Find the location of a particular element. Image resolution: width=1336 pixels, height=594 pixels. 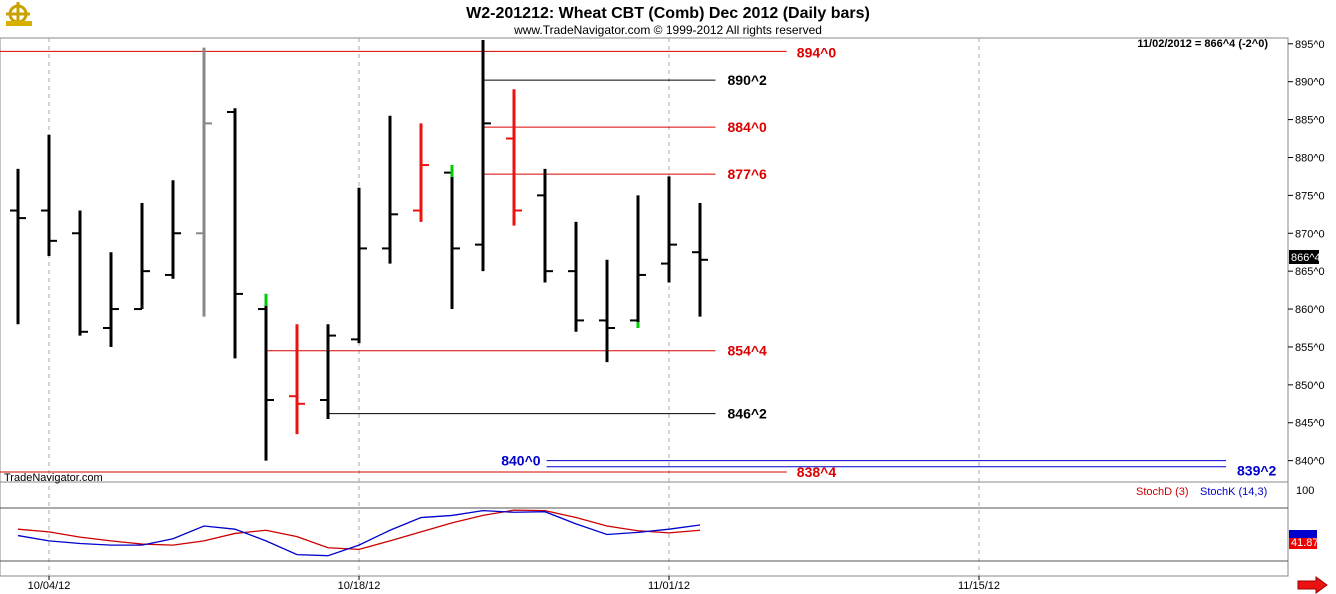

stoch-k-line is located at coordinates (359, 533).